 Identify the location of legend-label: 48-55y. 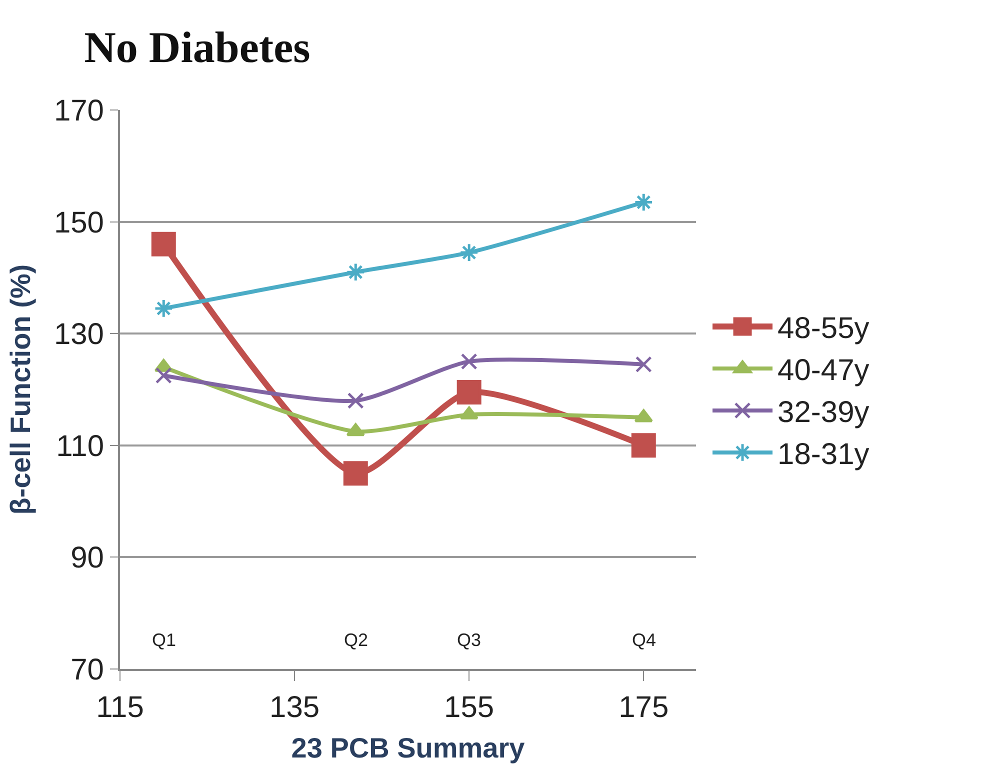
(824, 329).